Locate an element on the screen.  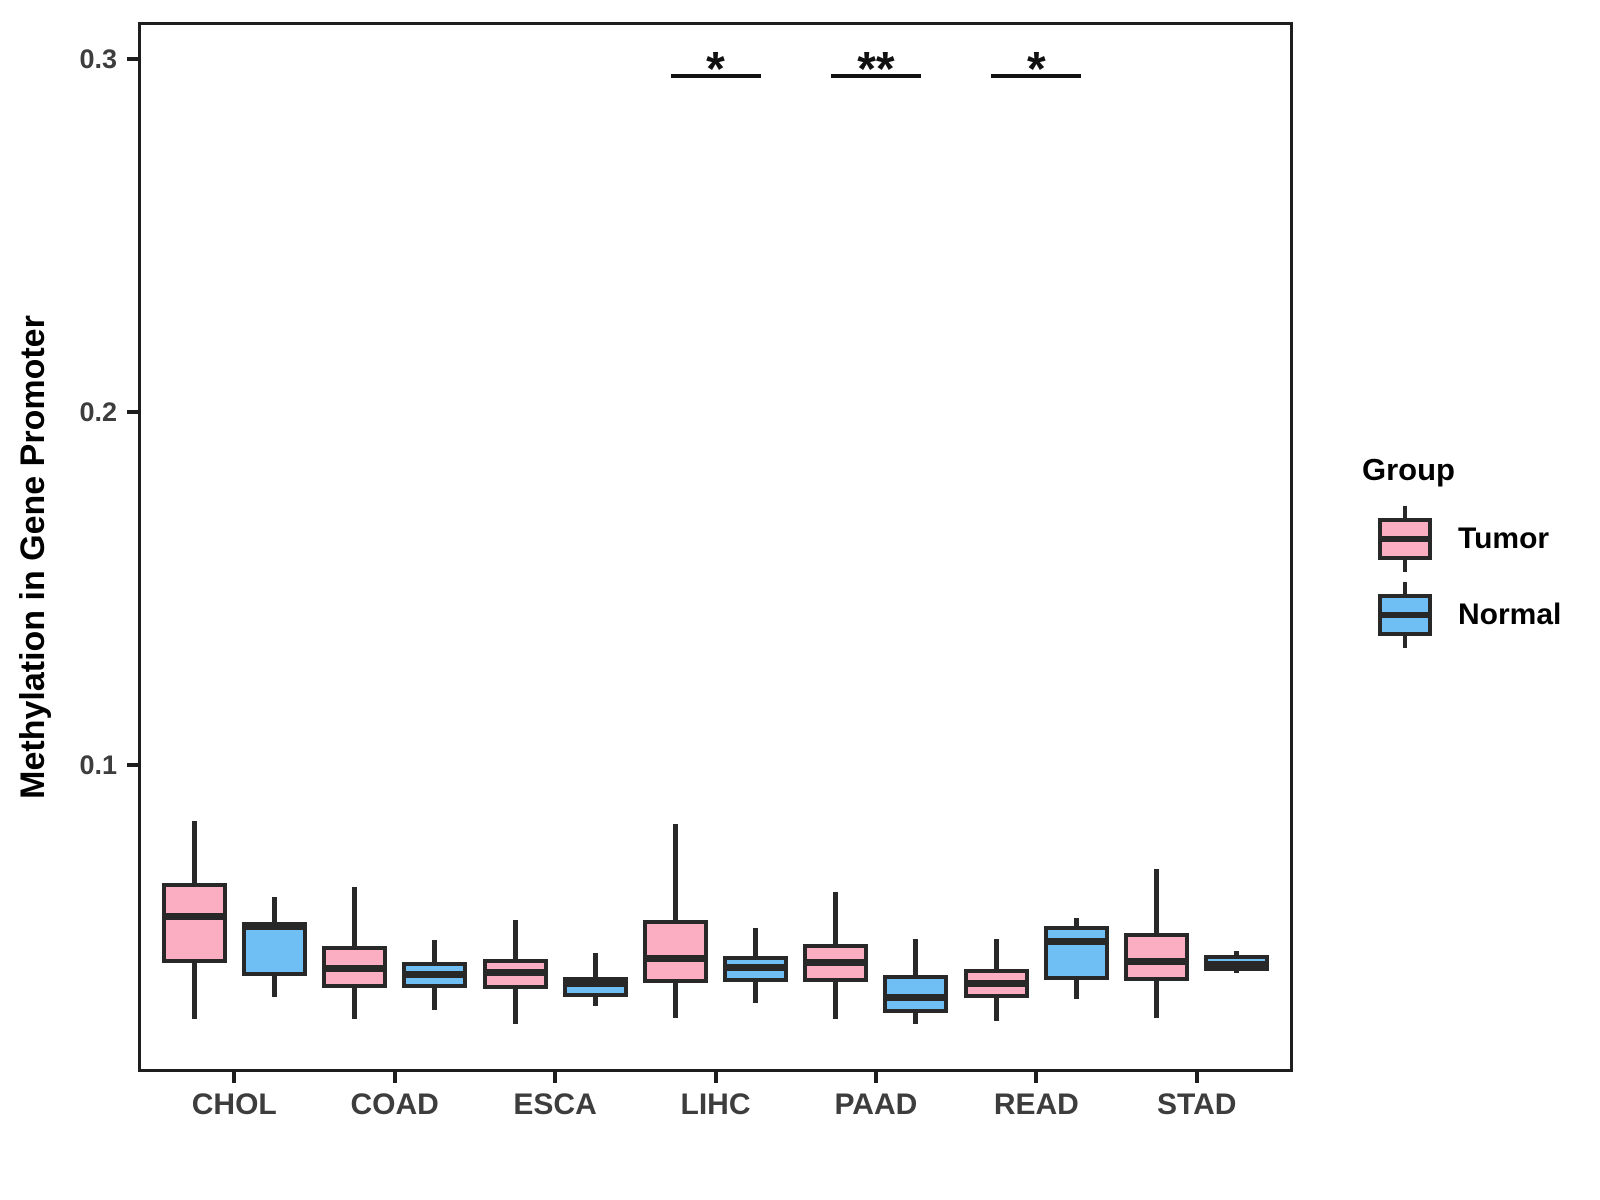
tumor-median-LIHC is located at coordinates (675, 959).